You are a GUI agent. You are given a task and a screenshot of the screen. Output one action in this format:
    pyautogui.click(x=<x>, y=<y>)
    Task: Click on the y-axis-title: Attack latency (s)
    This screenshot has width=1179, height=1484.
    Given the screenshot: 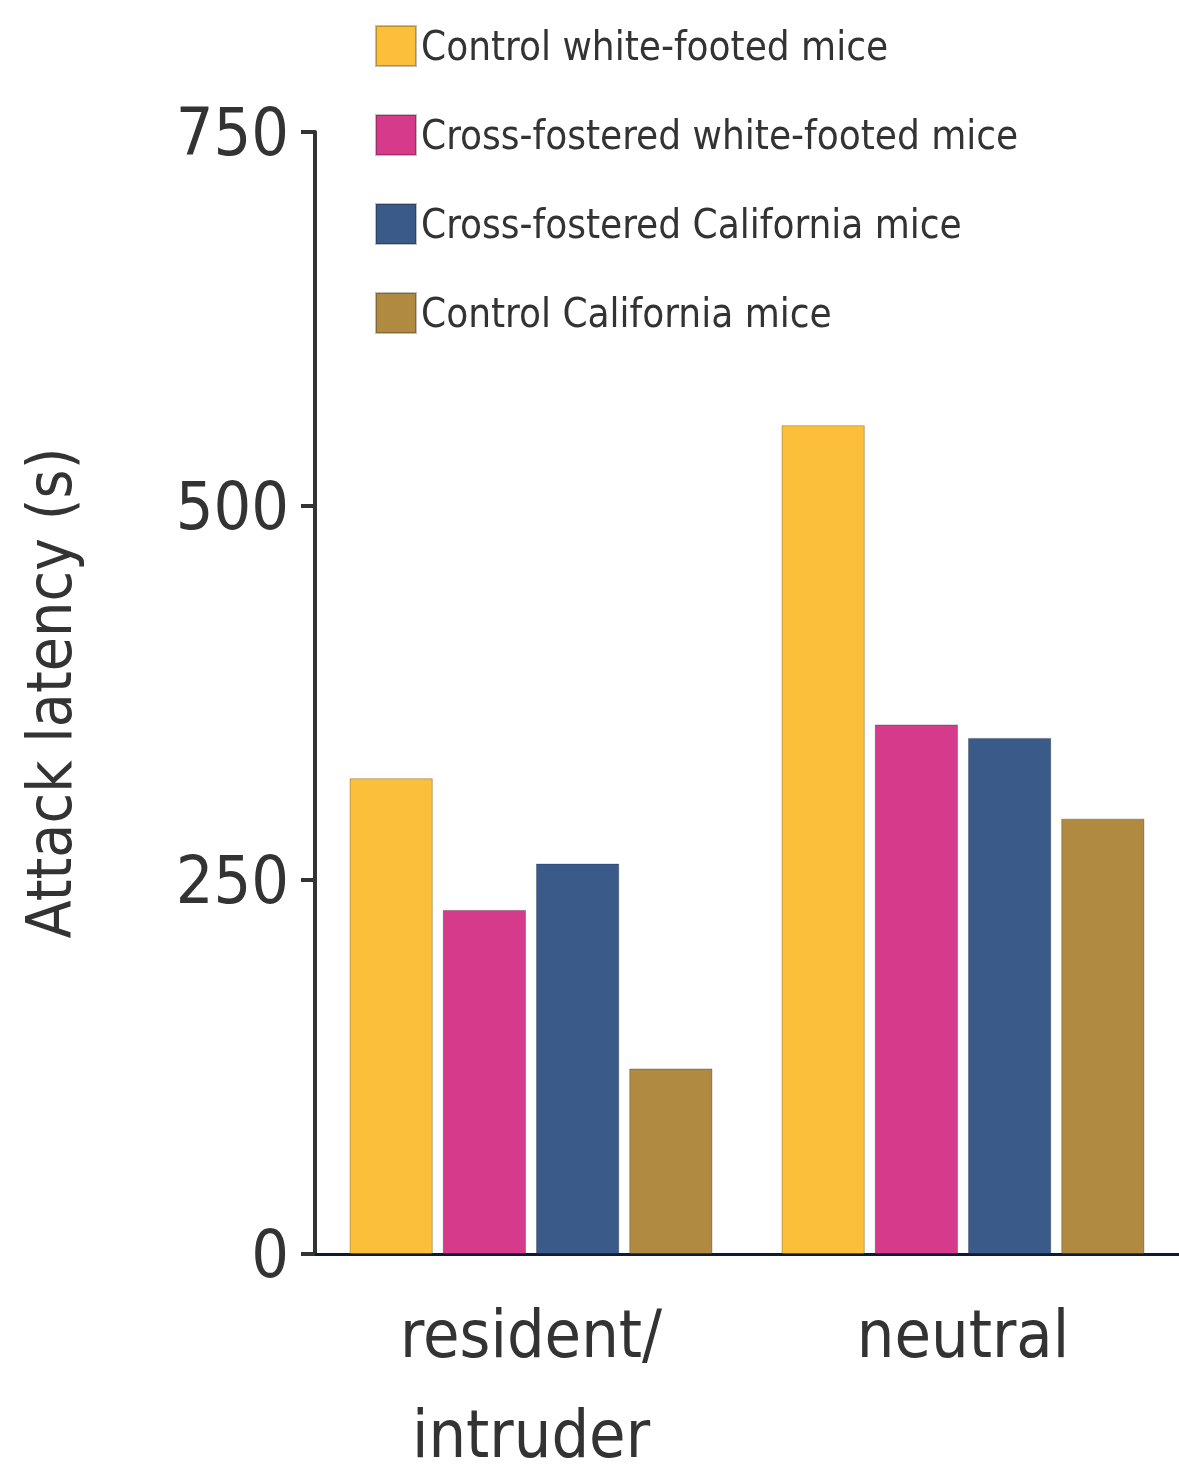 What is the action you would take?
    pyautogui.click(x=49, y=693)
    